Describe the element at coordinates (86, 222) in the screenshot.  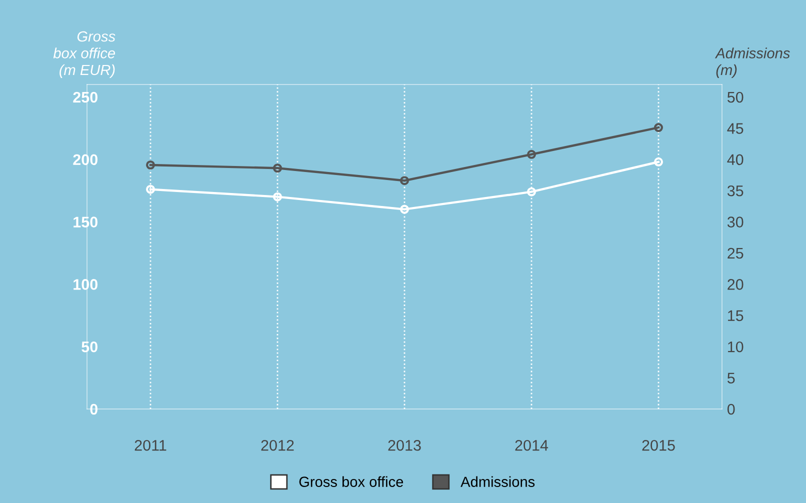
I see `y-tick-label: 150` at that location.